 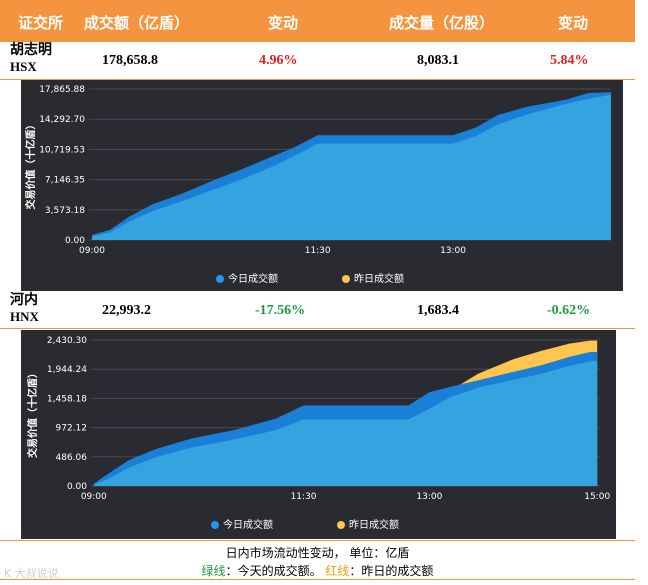 I want to click on y-tick-label: 7,146.35, so click(x=65, y=181).